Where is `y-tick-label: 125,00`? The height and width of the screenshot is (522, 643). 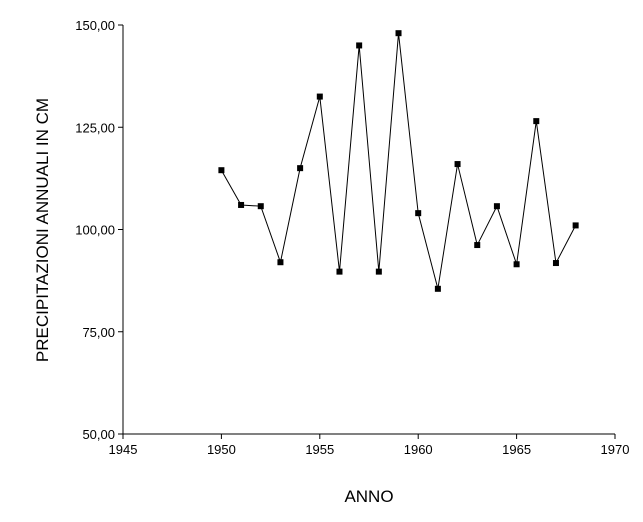
y-tick-label: 125,00 is located at coordinates (95, 127).